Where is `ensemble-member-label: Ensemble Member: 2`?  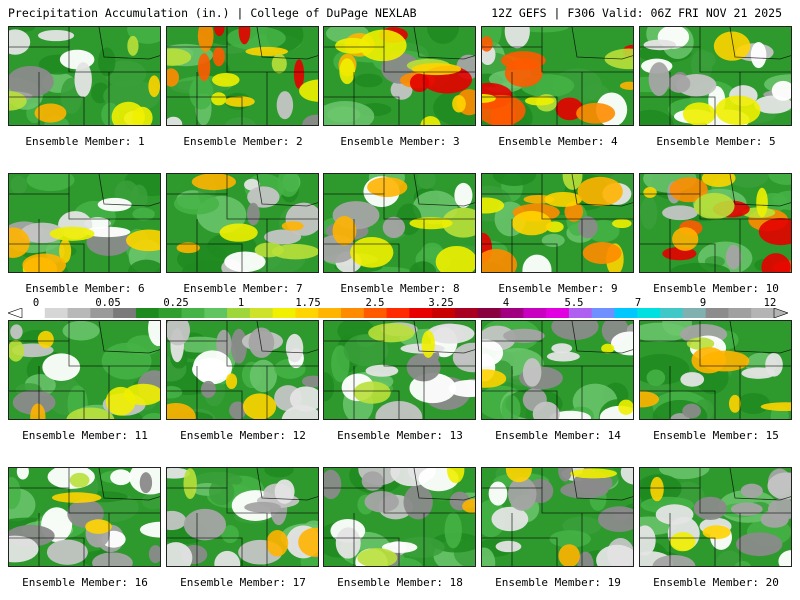 ensemble-member-label: Ensemble Member: 2 is located at coordinates (243, 141).